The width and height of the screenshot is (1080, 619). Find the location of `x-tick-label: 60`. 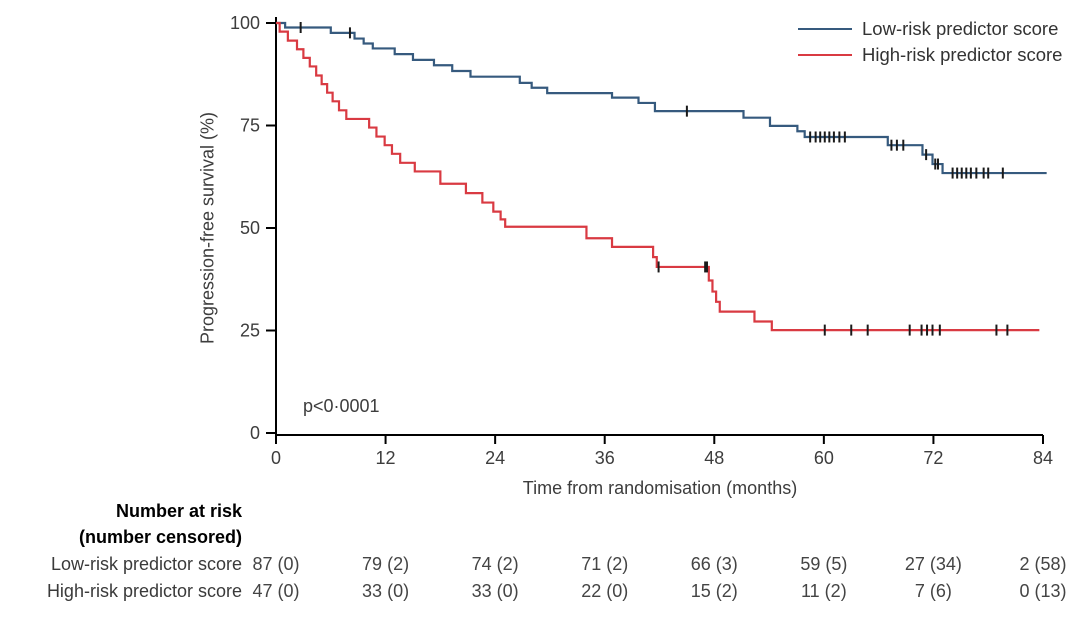

x-tick-label: 60 is located at coordinates (824, 458).